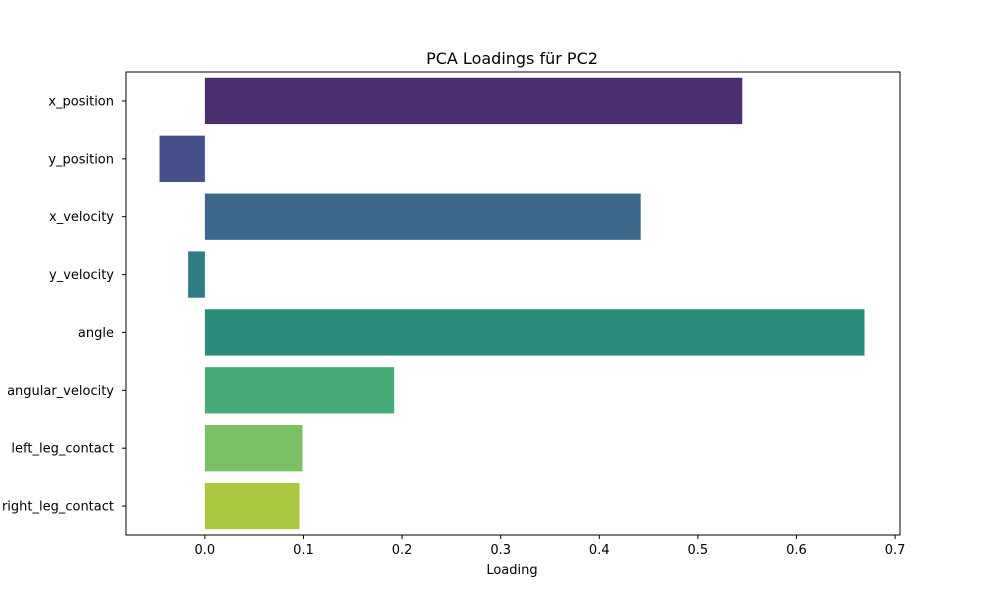 This screenshot has height=600, width=1000. Describe the element at coordinates (402, 550) in the screenshot. I see `x-tick-label: 0.2` at that location.